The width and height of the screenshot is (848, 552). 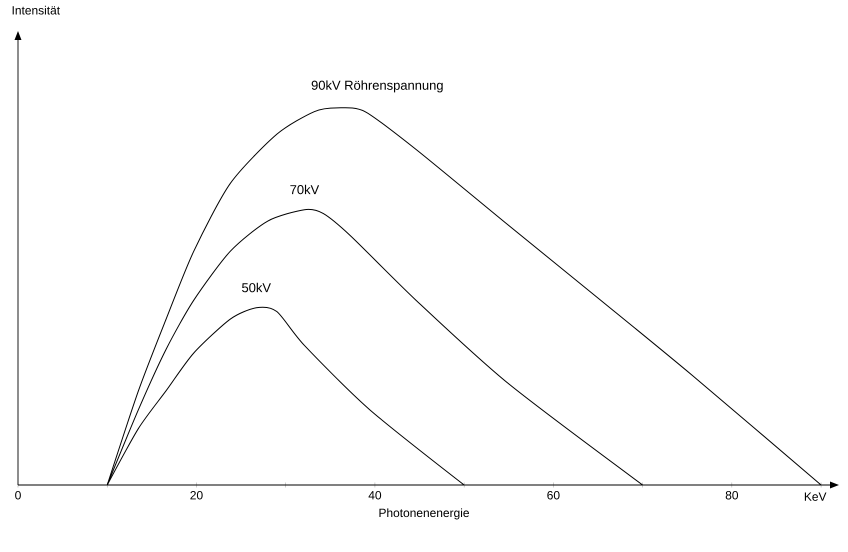 I want to click on x-tick-label: 20, so click(x=196, y=495).